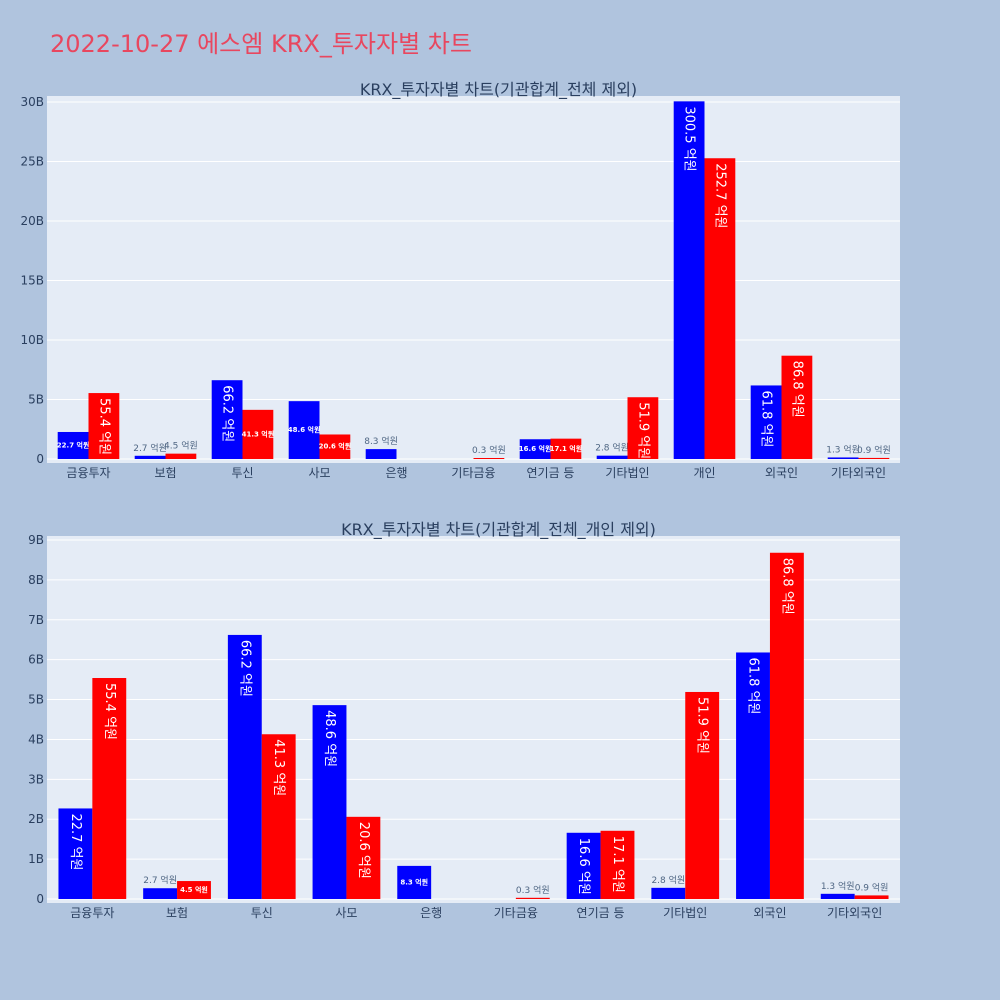 This screenshot has width=1000, height=1000. What do you see at coordinates (261, 44) in the screenshot?
I see `page-title: 2022-10-27 에스엠 KRX_투자자별 차트` at bounding box center [261, 44].